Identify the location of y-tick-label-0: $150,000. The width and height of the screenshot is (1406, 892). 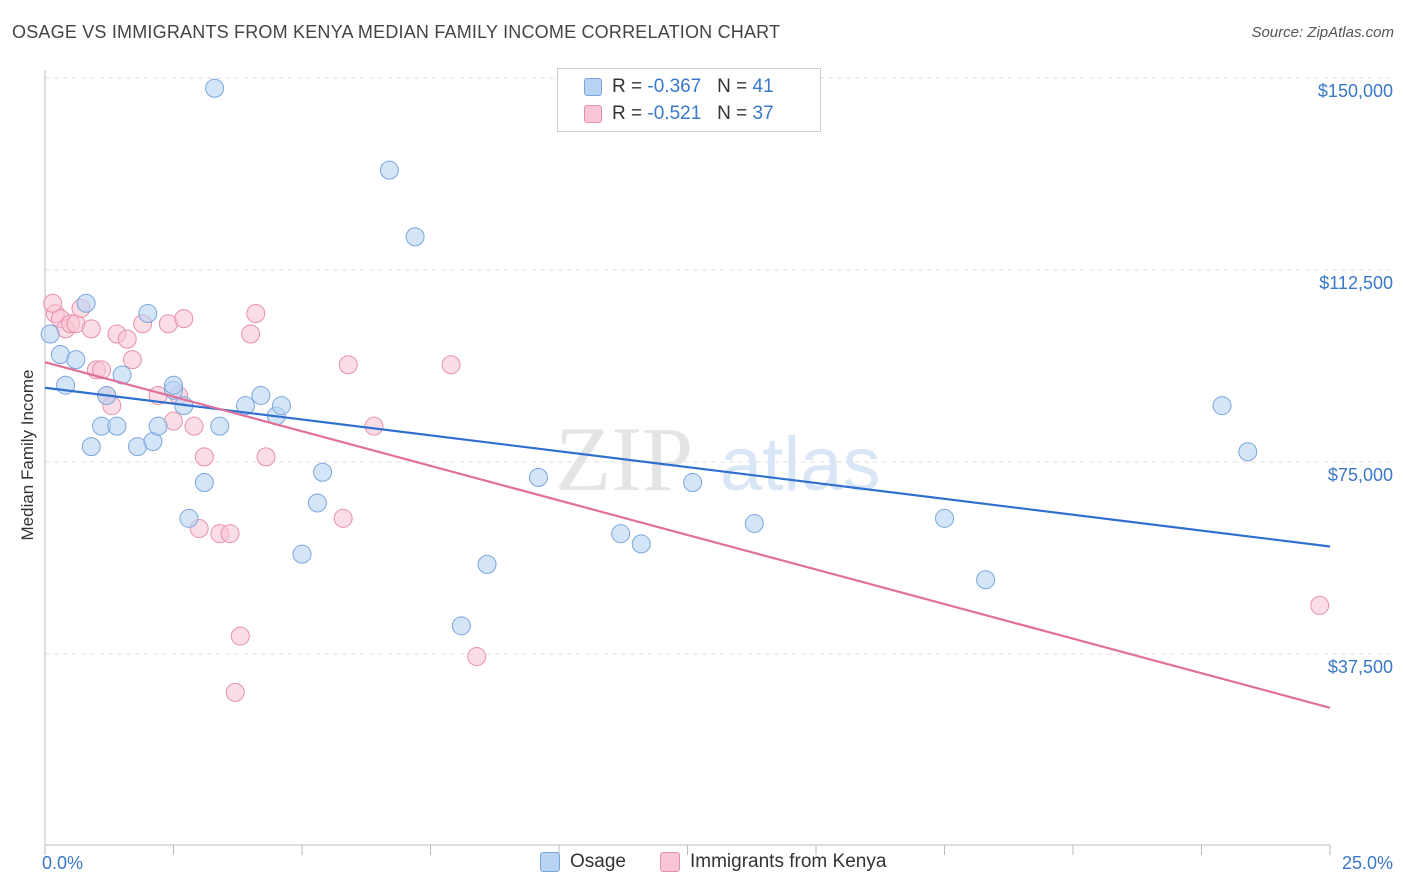
(1355, 91).